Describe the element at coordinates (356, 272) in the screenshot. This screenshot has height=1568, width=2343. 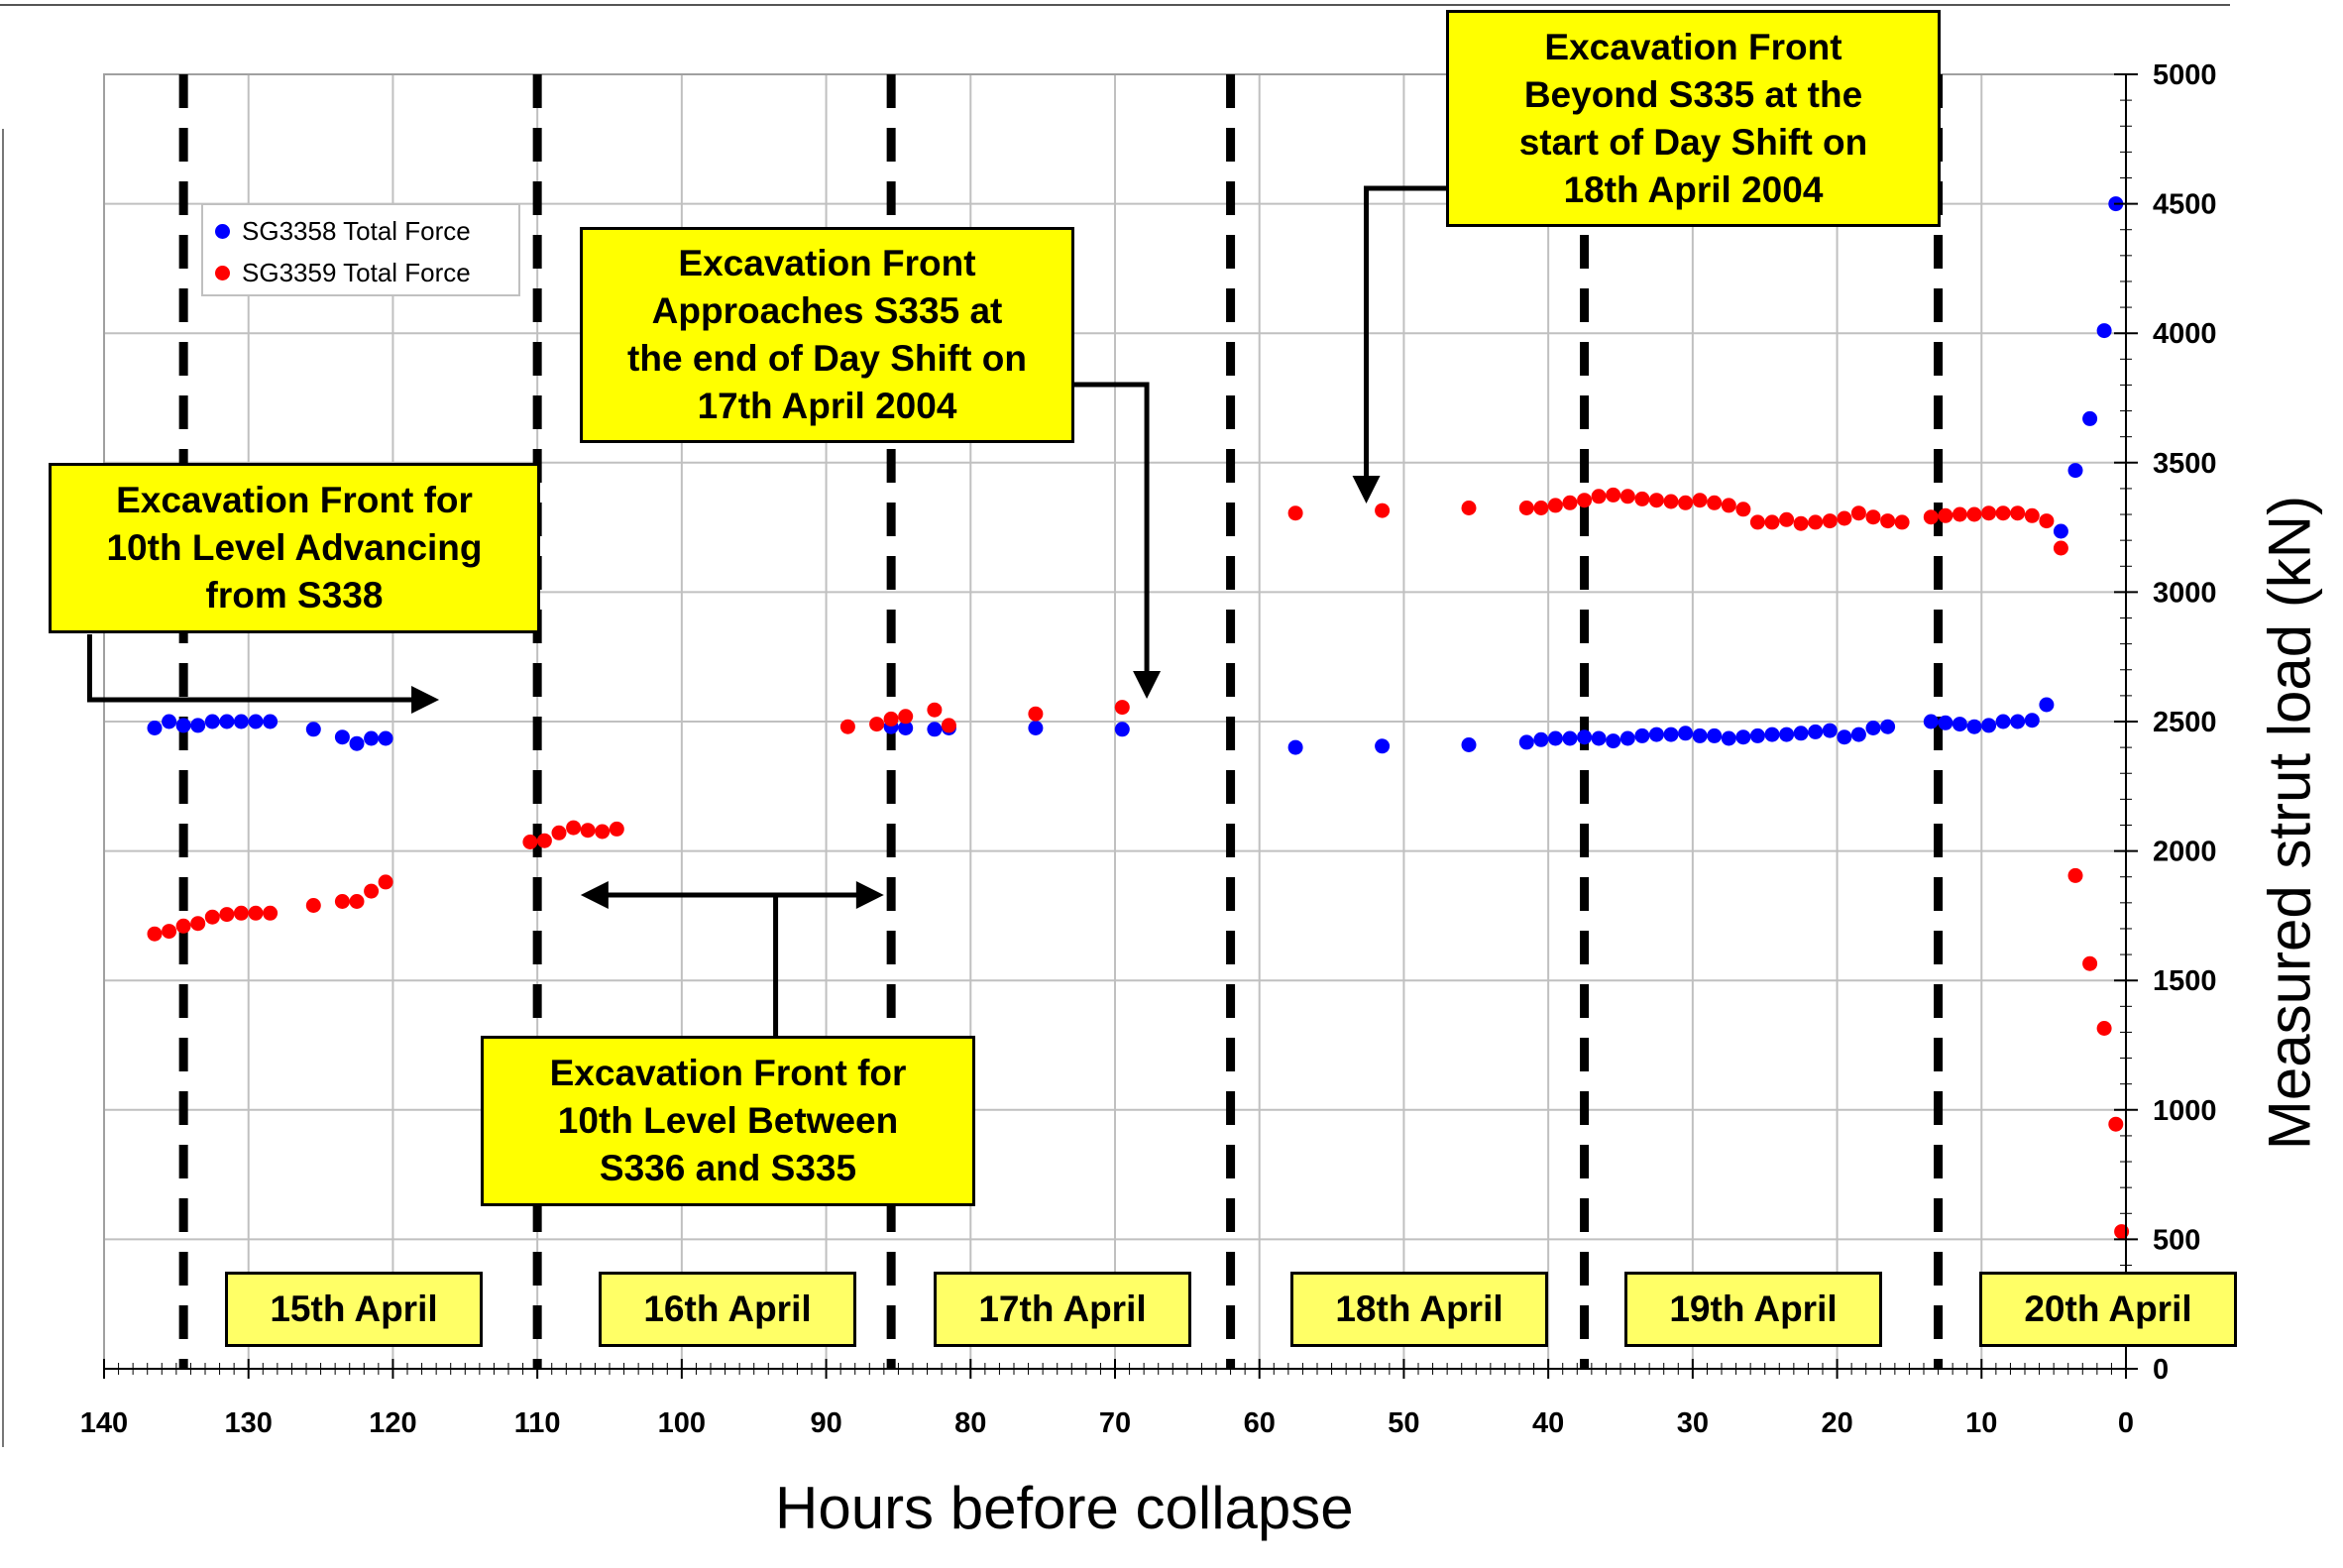
I see `legend-label: SG3359 Total Force` at that location.